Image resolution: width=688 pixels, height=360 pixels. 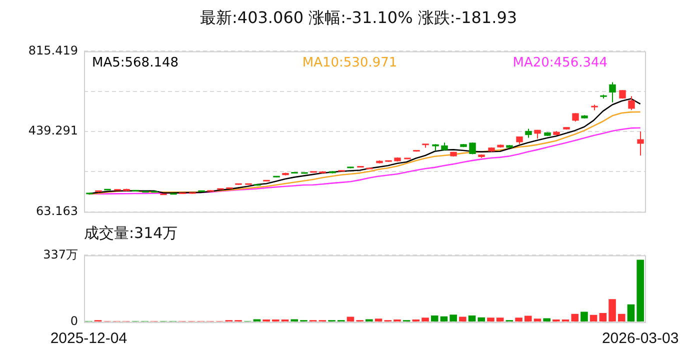 I want to click on x-tick-label: 2026-03-03, so click(x=640, y=339).